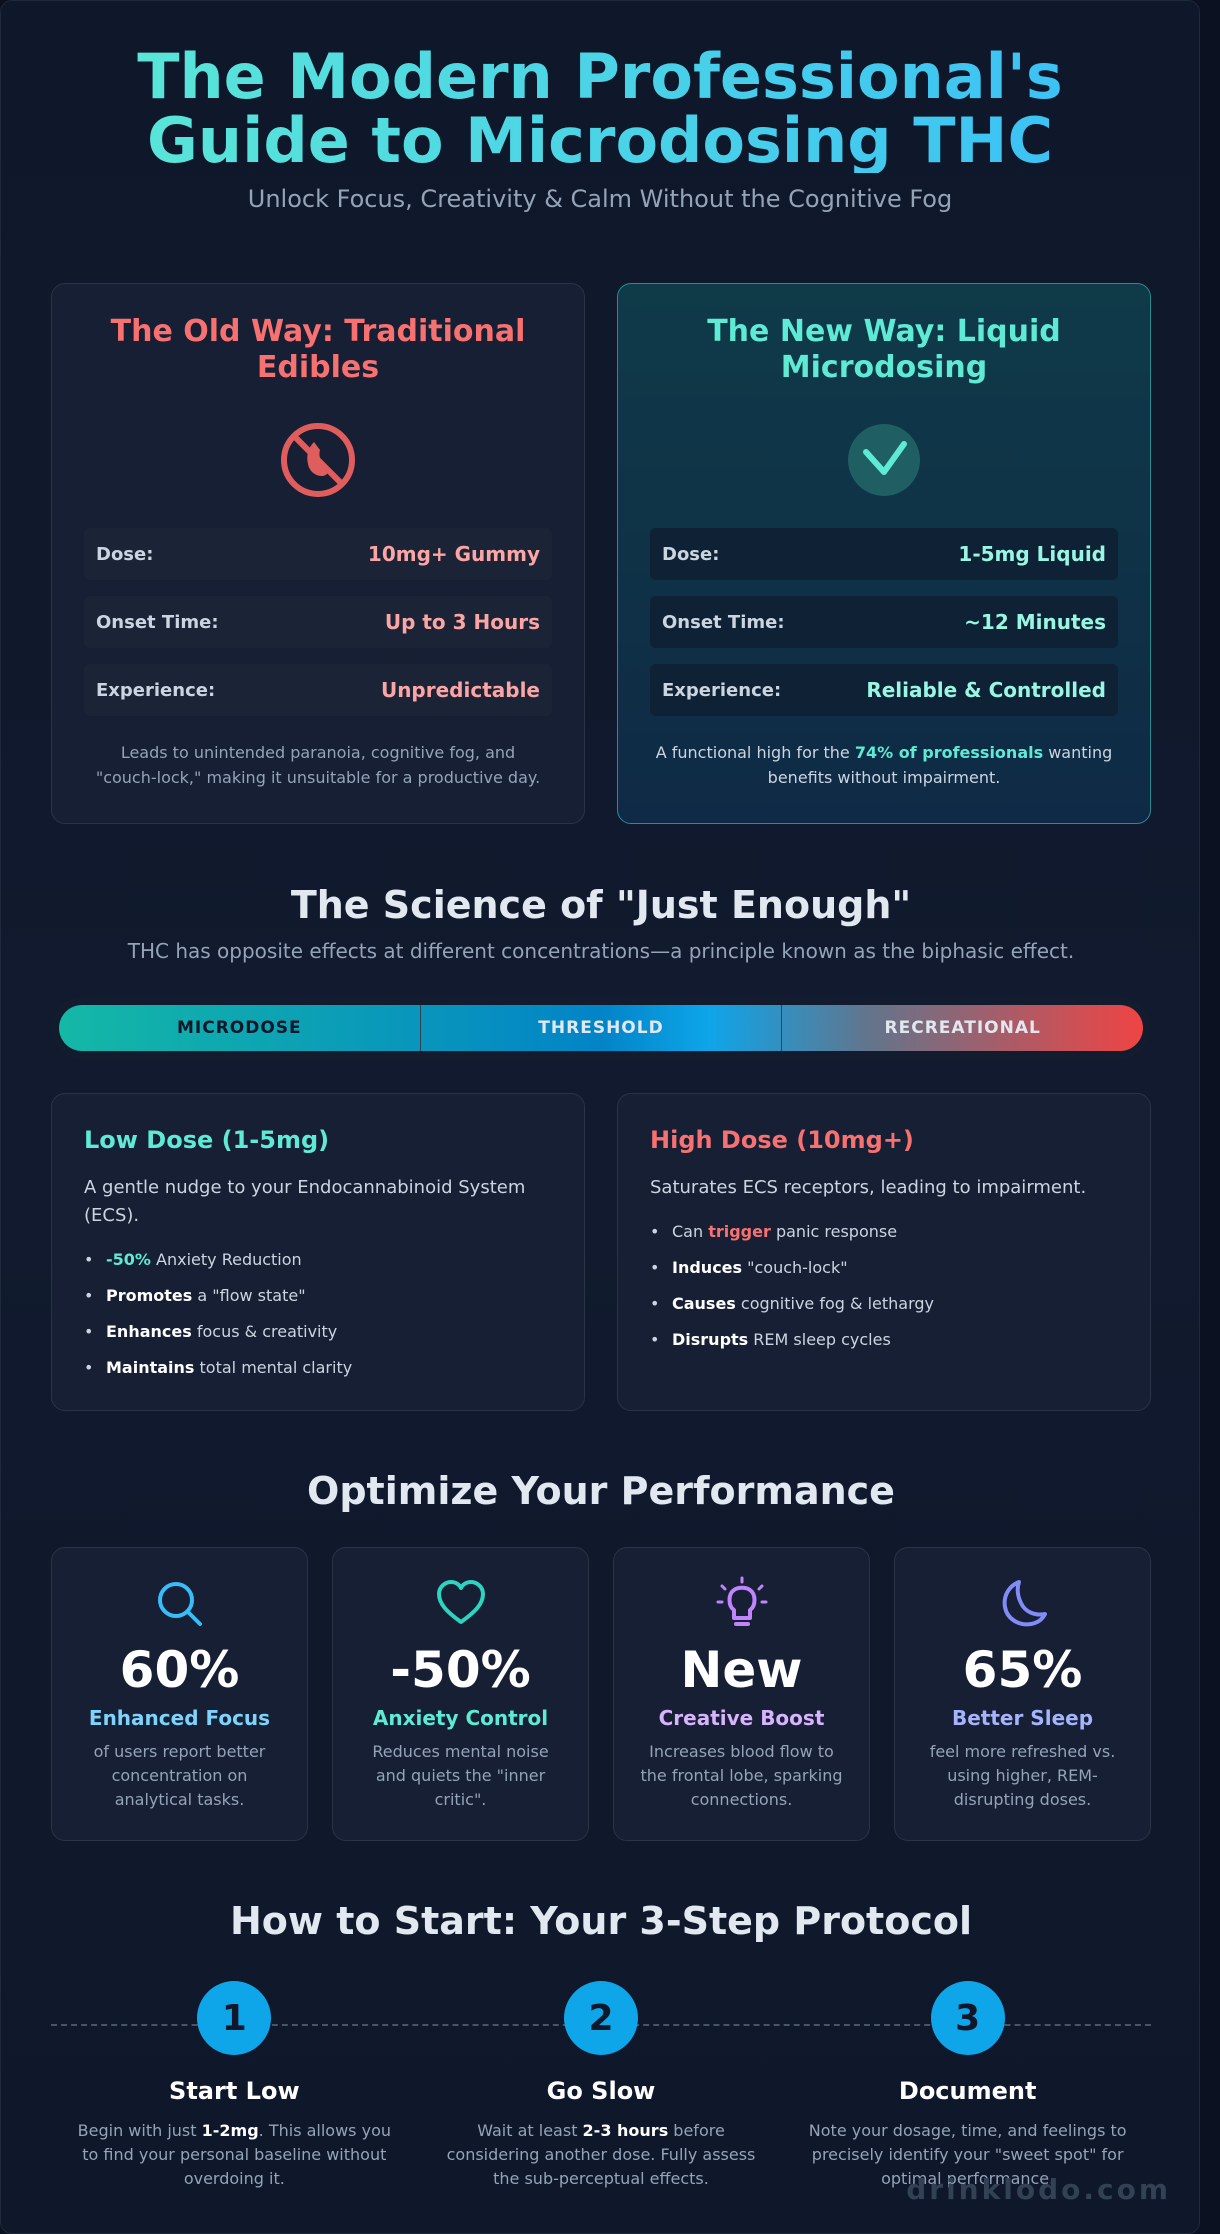  Describe the element at coordinates (782, 1140) in the screenshot. I see `high-dose-title: High Dose (10mg+)` at that location.